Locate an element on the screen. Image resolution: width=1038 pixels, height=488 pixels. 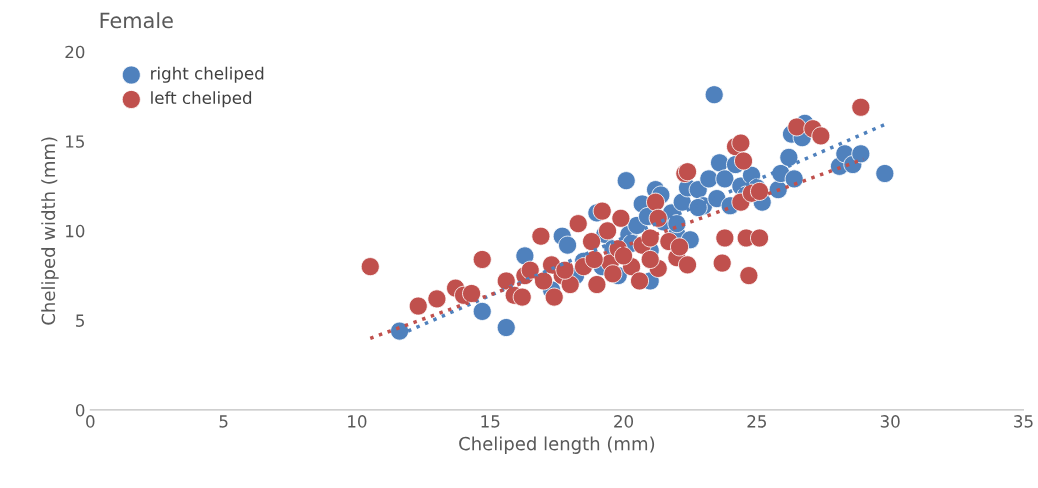
y-tick-label: 5 is located at coordinates (80, 320).